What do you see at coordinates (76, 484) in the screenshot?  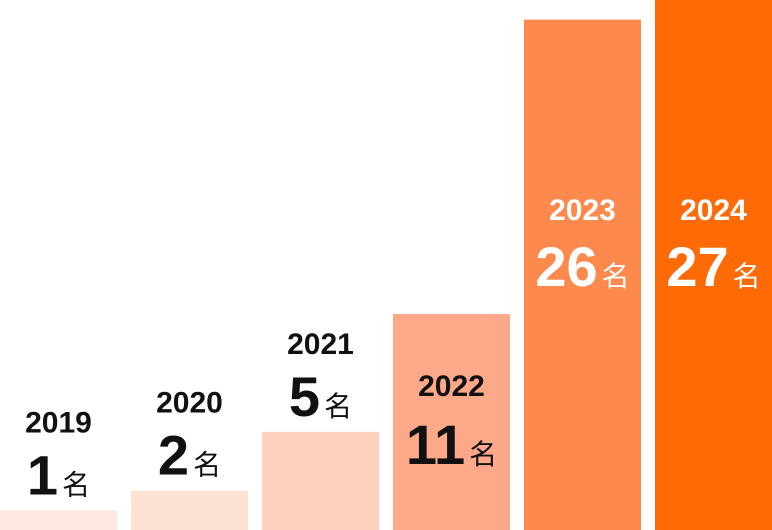 I see `bar-unit-2019: 名` at bounding box center [76, 484].